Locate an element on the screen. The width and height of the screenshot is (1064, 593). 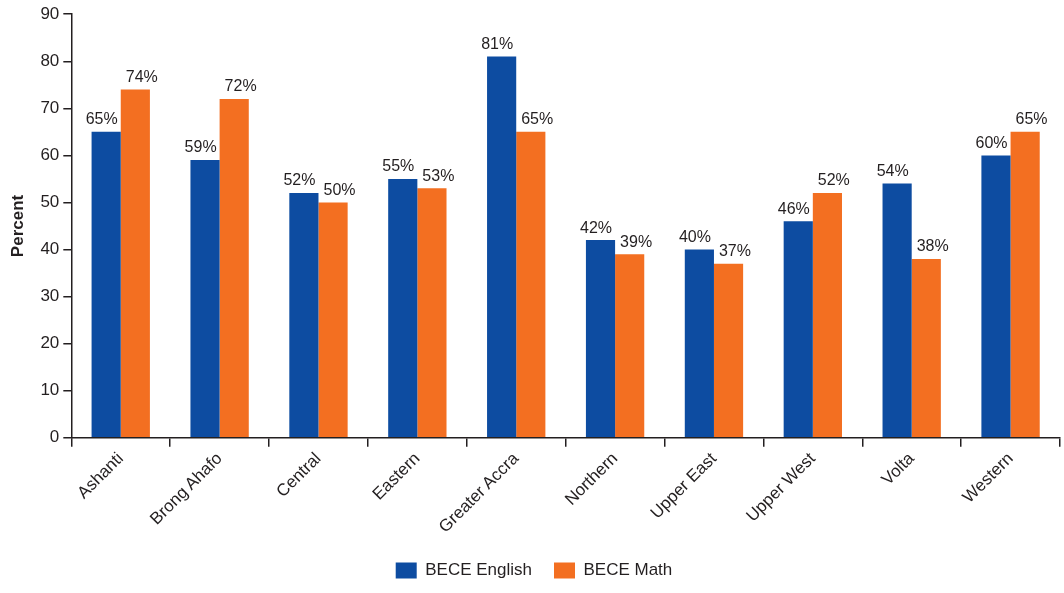
data-label: 72% is located at coordinates (240, 86).